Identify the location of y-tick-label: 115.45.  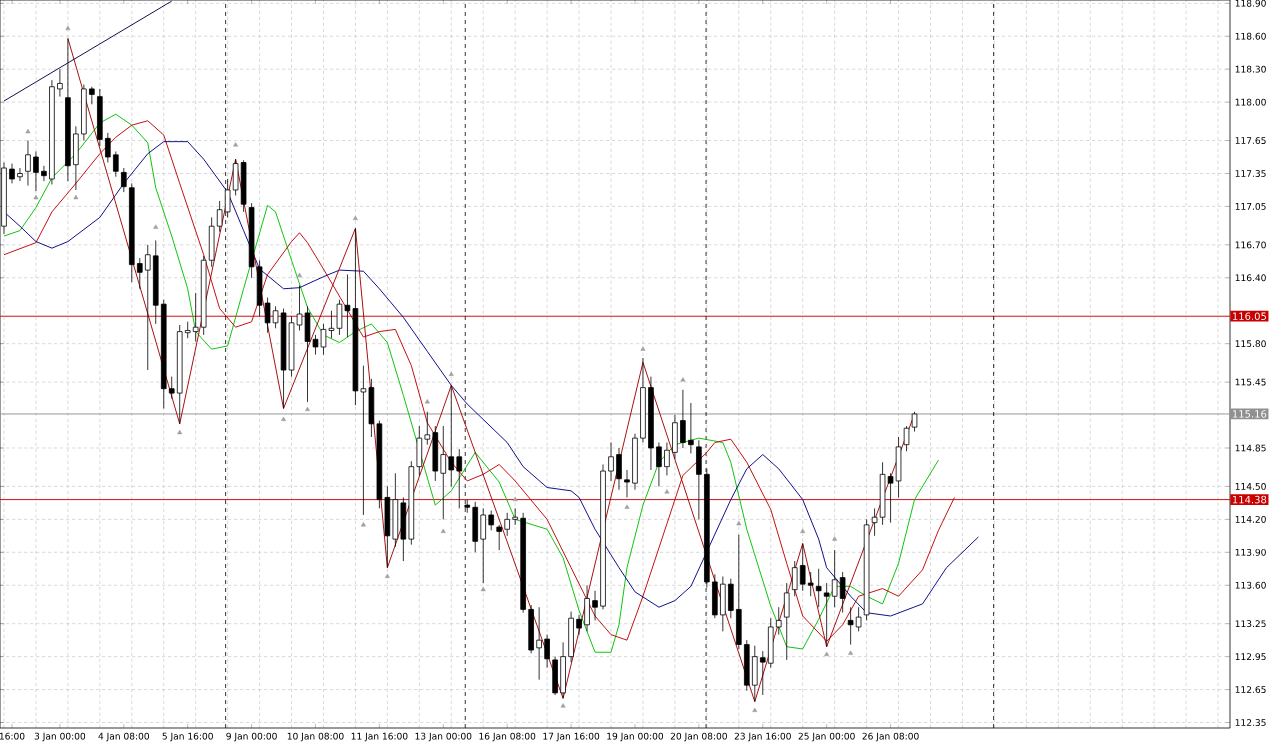
(1250, 382).